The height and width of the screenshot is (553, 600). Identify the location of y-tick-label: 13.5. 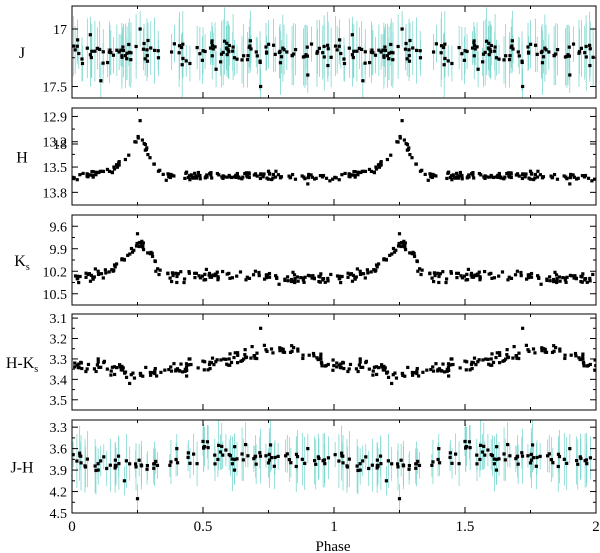
(55, 168).